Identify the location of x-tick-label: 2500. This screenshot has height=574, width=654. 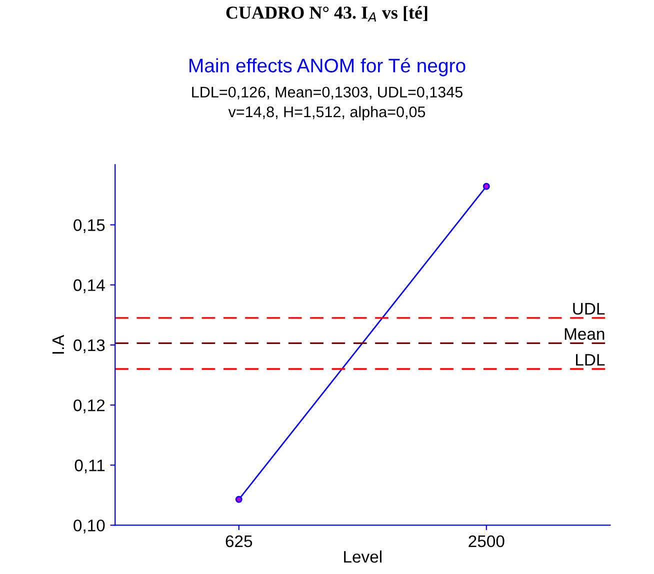
(486, 541).